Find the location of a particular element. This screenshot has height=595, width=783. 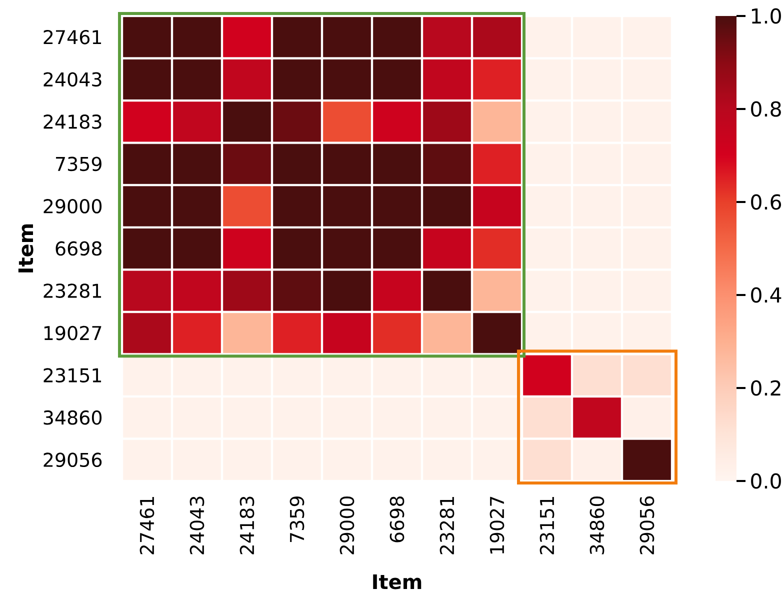

x-tick-label: 24183 is located at coordinates (247, 525).